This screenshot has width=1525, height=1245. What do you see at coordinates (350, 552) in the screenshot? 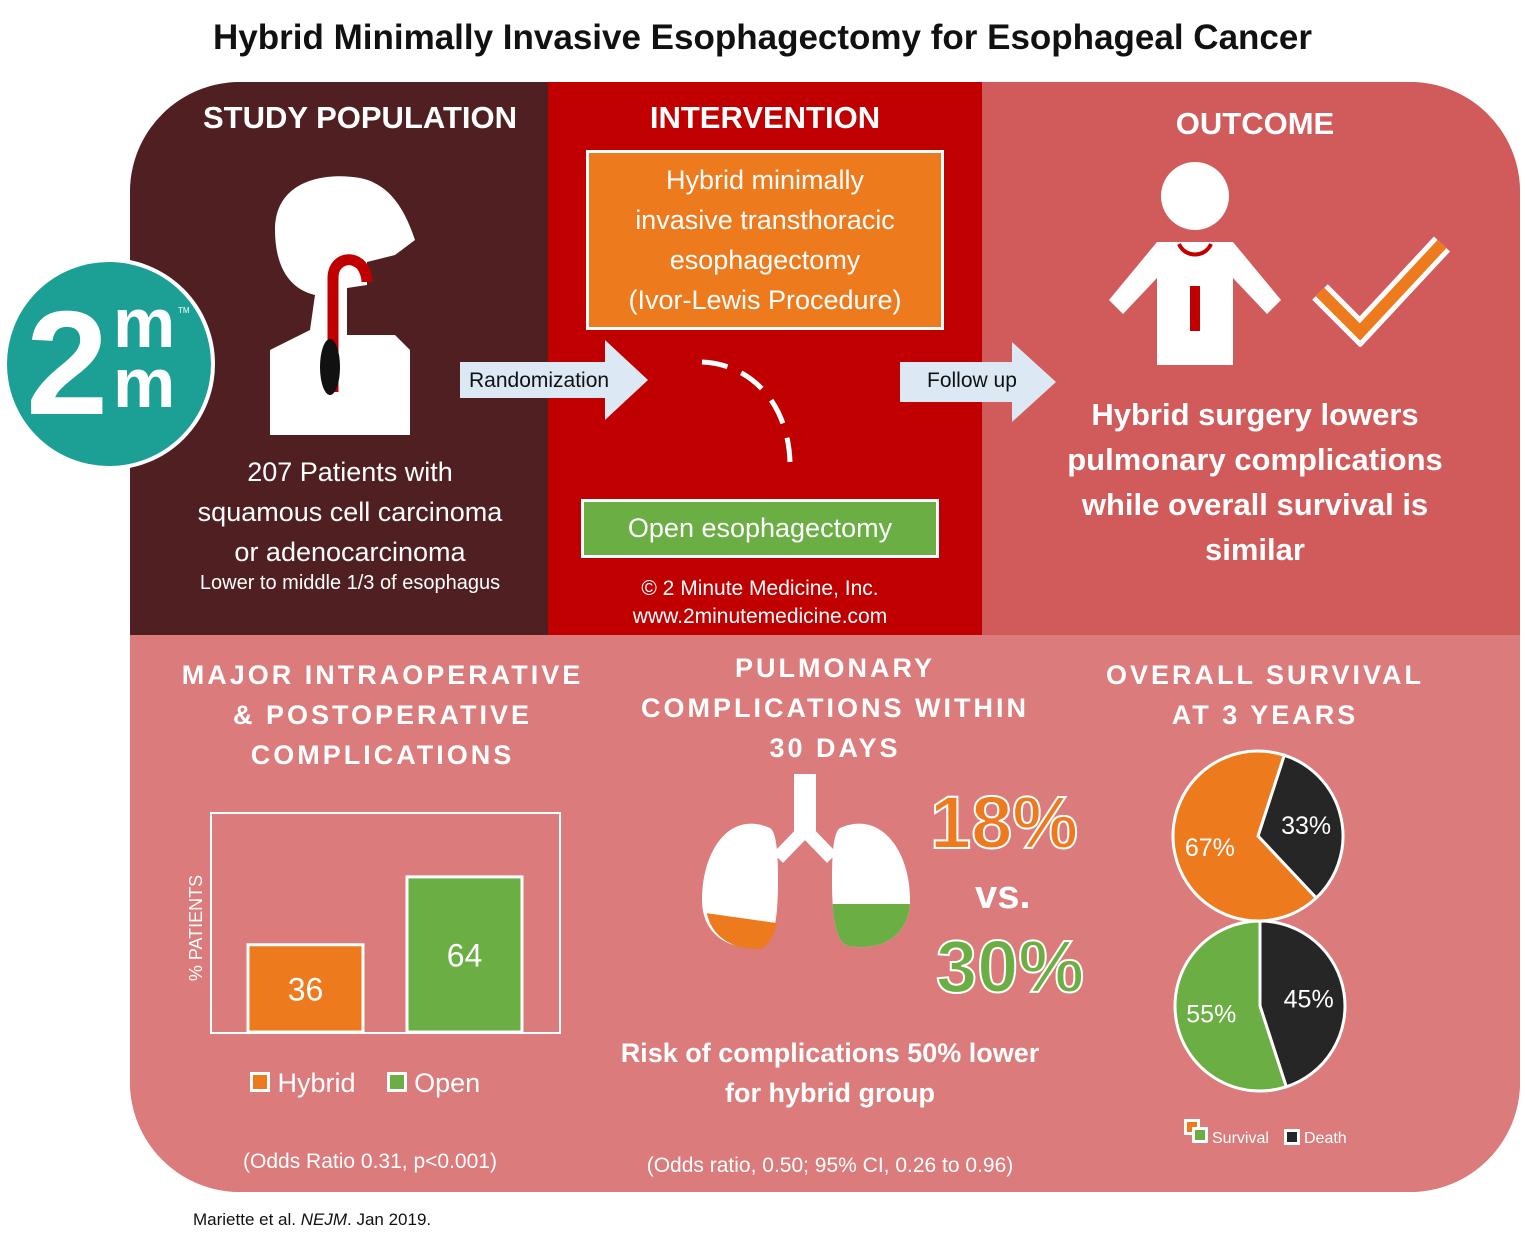
I see `population-line-3: or adenocarcinoma` at bounding box center [350, 552].